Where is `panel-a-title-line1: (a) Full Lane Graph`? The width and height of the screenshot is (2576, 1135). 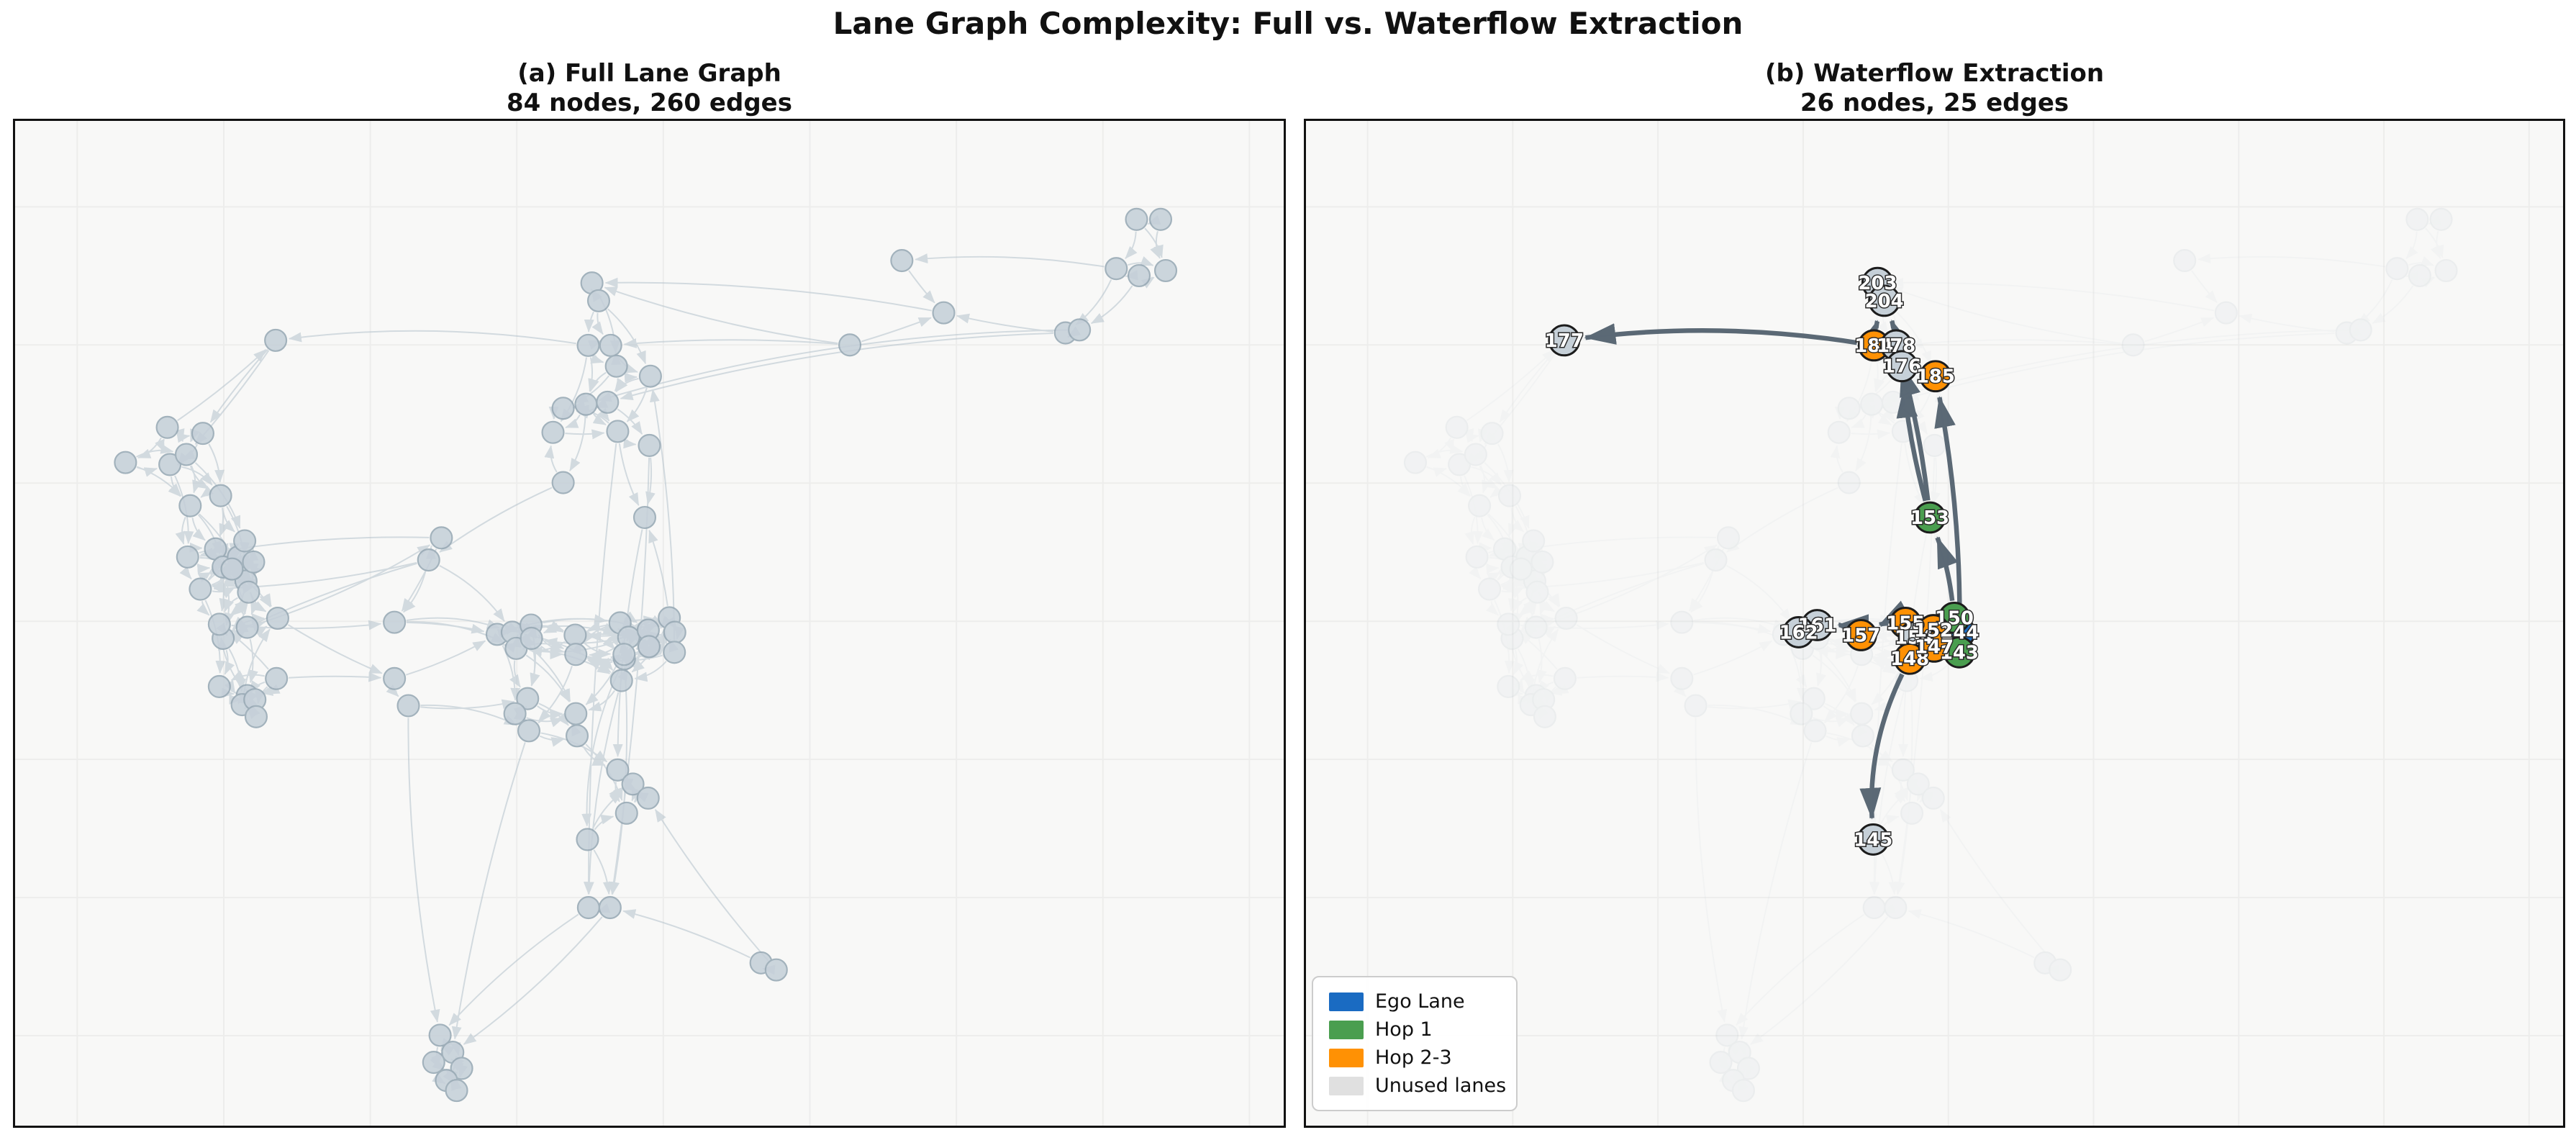 panel-a-title-line1: (a) Full Lane Graph is located at coordinates (649, 73).